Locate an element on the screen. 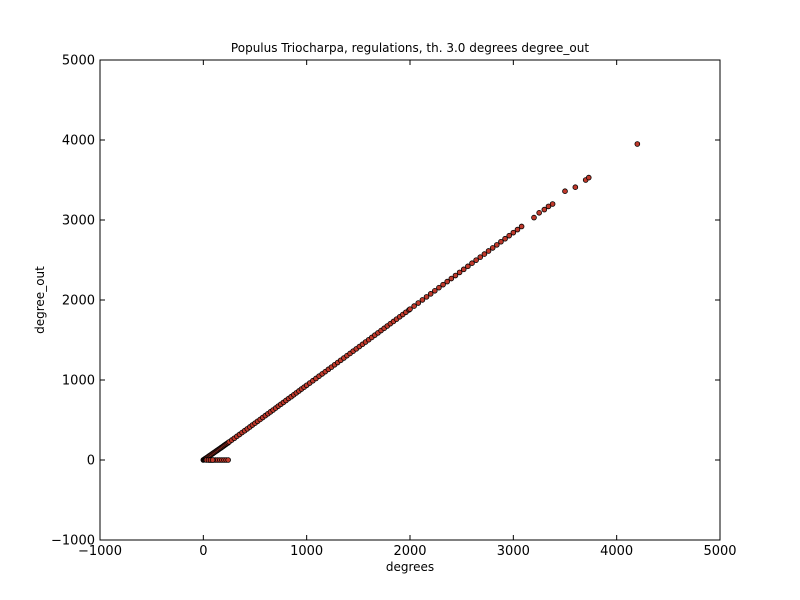  y-axis-title: degree_out is located at coordinates (40, 300).